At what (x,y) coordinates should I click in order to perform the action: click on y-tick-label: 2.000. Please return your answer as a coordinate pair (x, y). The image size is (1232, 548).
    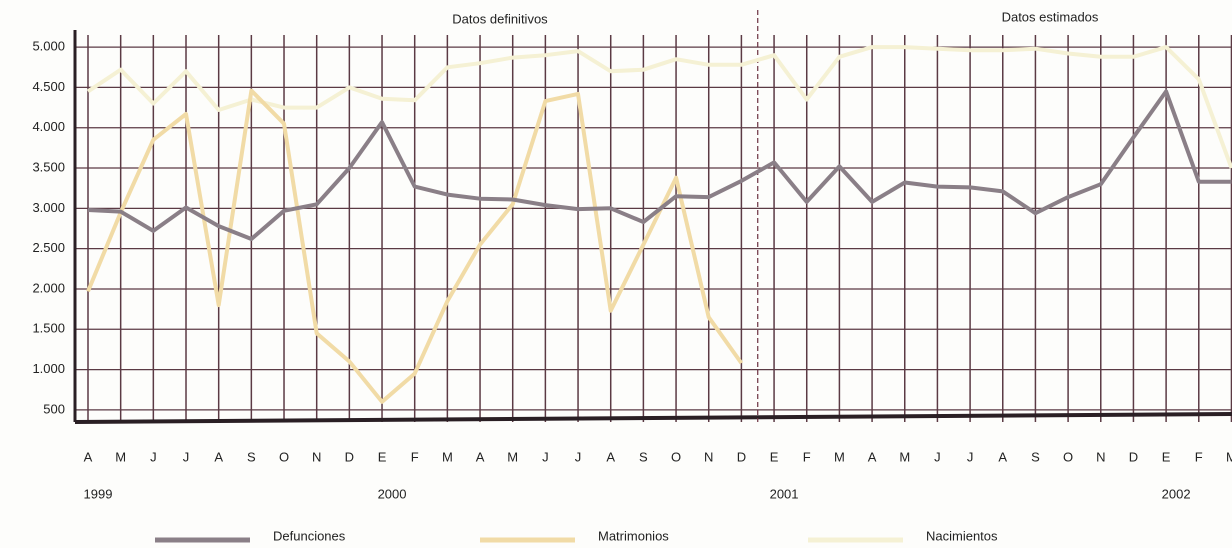
    Looking at the image, I should click on (48, 287).